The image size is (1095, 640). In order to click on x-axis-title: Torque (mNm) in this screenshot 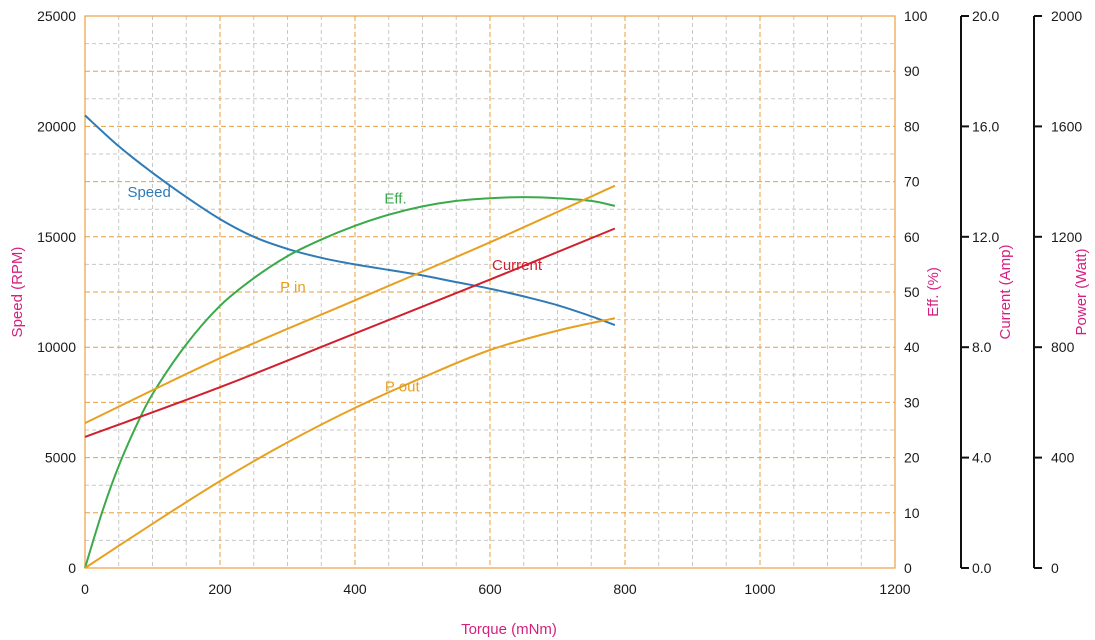, I will do `click(509, 629)`.